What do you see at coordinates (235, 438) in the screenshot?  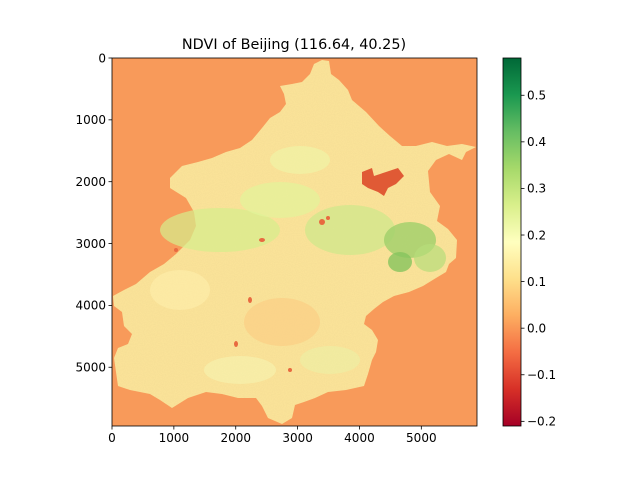 I see `x-tick-label: 2000` at bounding box center [235, 438].